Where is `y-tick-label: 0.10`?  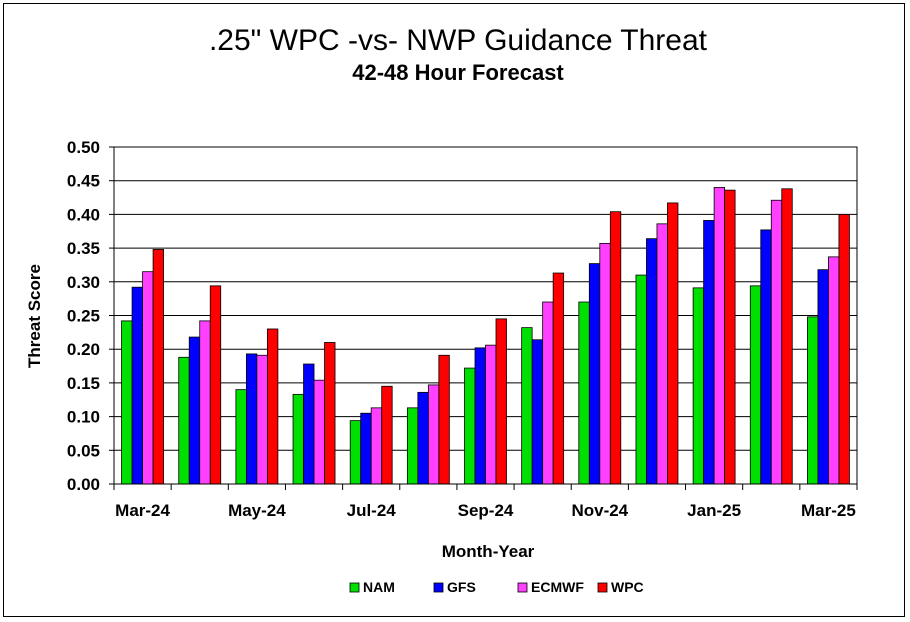
y-tick-label: 0.10 is located at coordinates (83, 417).